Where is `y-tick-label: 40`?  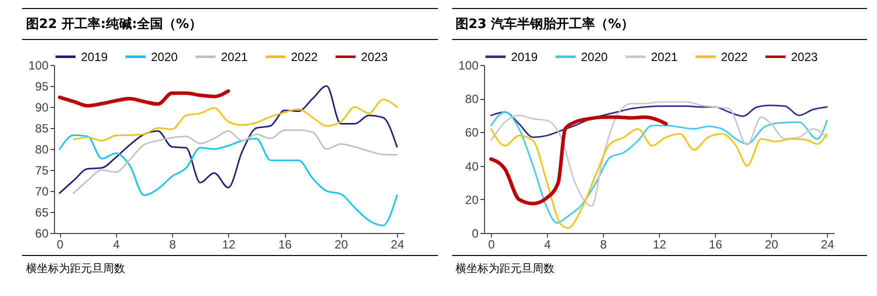
y-tick-label: 40 is located at coordinates (471, 166).